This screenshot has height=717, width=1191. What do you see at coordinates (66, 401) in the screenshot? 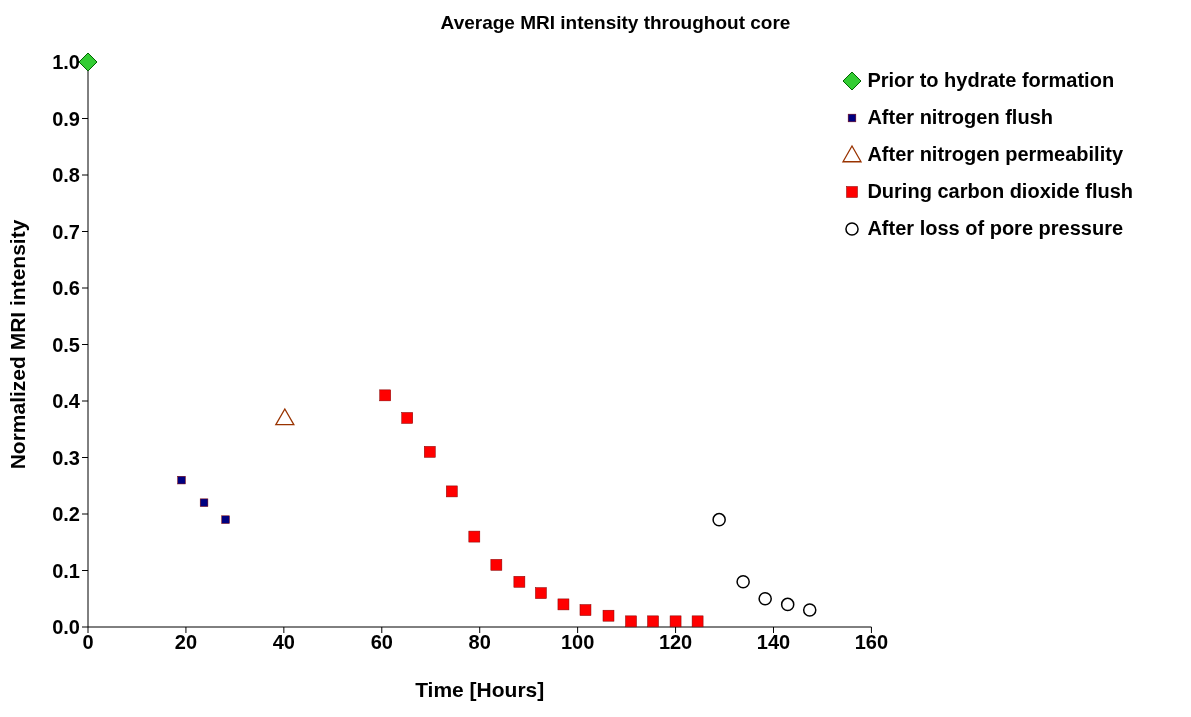
I see `y-tick-label: 0.4` at bounding box center [66, 401].